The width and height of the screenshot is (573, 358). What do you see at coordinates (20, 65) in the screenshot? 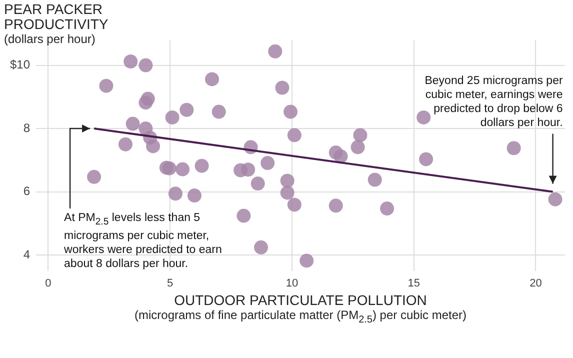
I see `y-tick-label: $10` at bounding box center [20, 65].